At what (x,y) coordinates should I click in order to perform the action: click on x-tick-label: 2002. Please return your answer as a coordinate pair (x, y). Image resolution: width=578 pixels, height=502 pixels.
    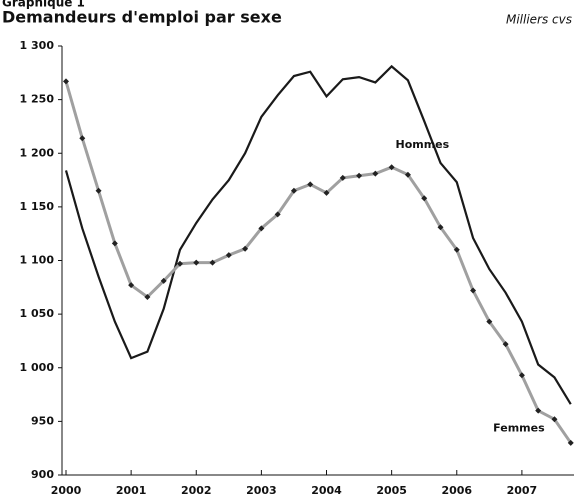
    Looking at the image, I should click on (196, 490).